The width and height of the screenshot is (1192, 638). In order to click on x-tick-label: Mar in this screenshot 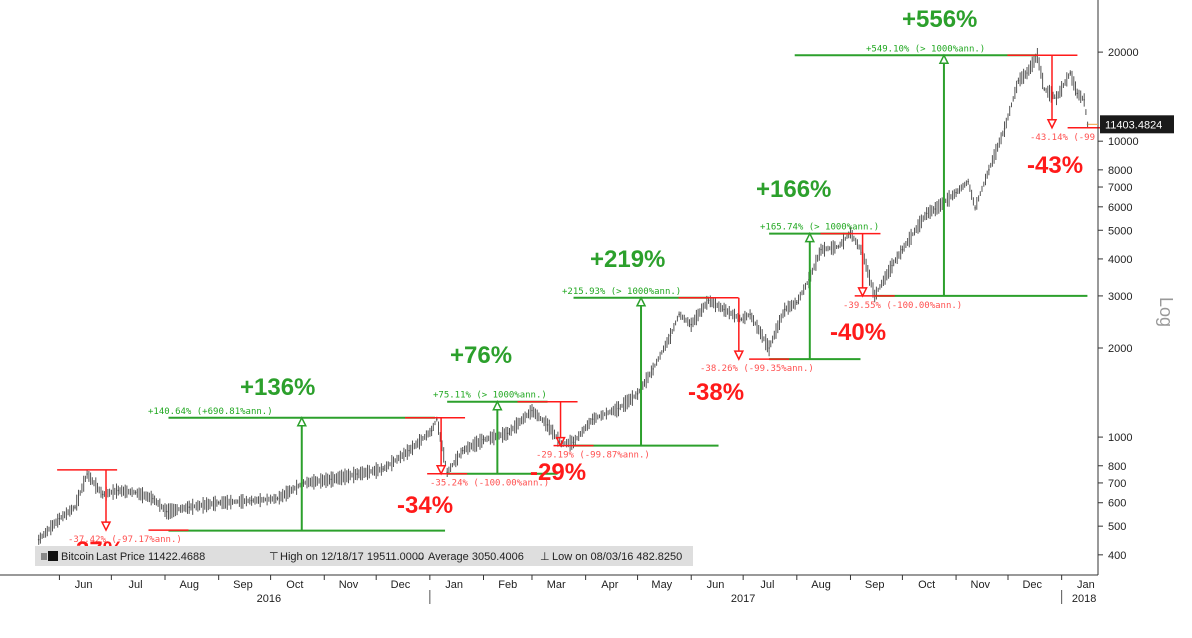, I will do `click(556, 585)`.